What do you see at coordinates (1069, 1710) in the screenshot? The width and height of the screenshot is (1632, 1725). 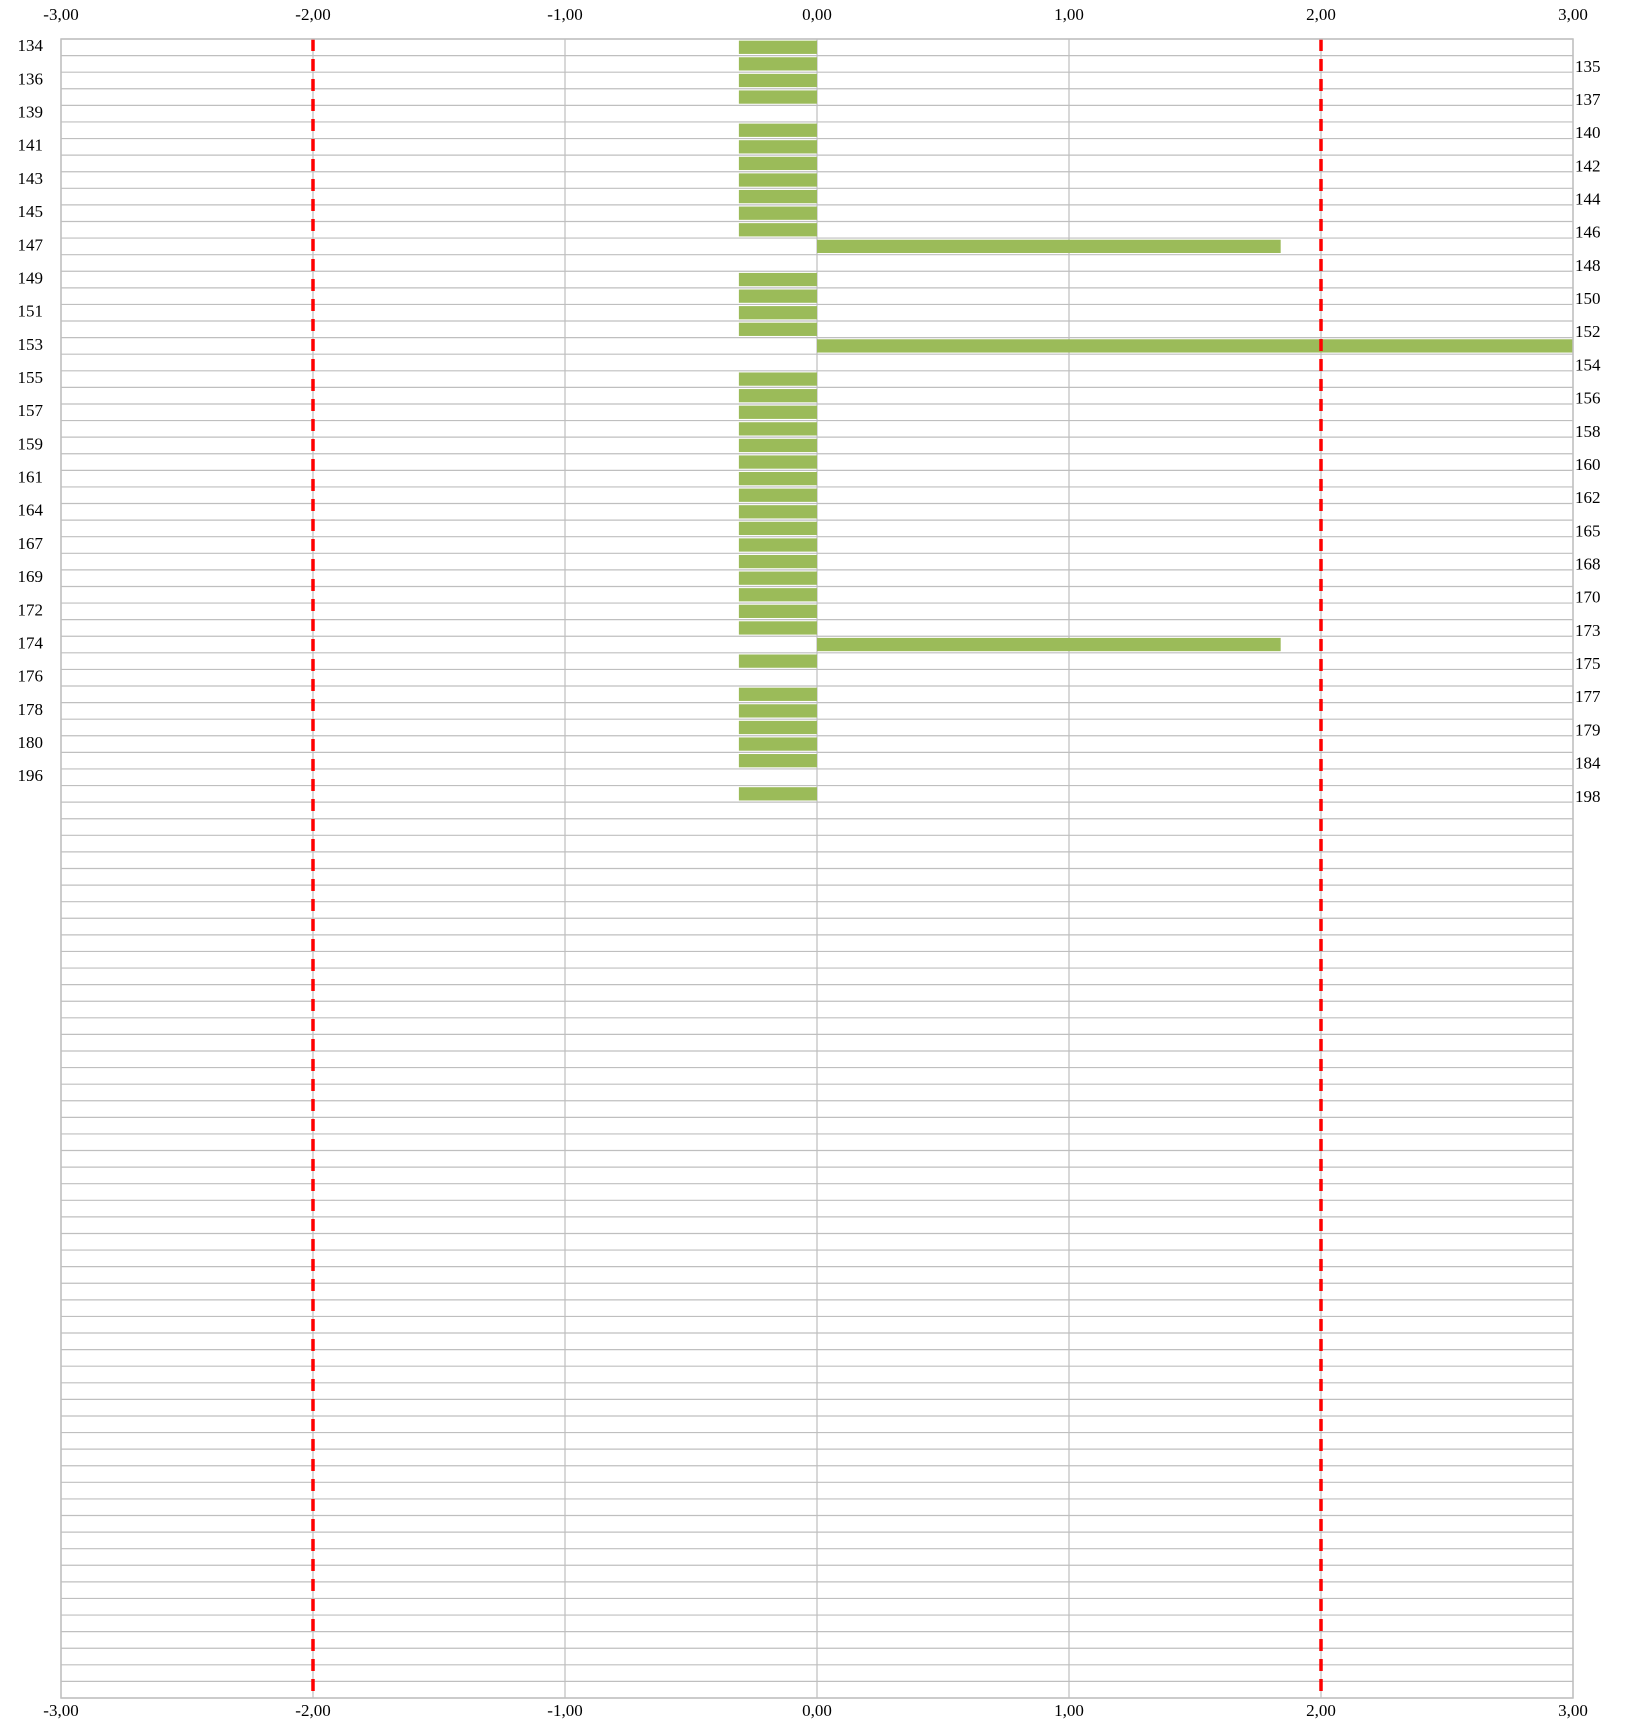 I see `x-tick-label-bottom: 1,00` at bounding box center [1069, 1710].